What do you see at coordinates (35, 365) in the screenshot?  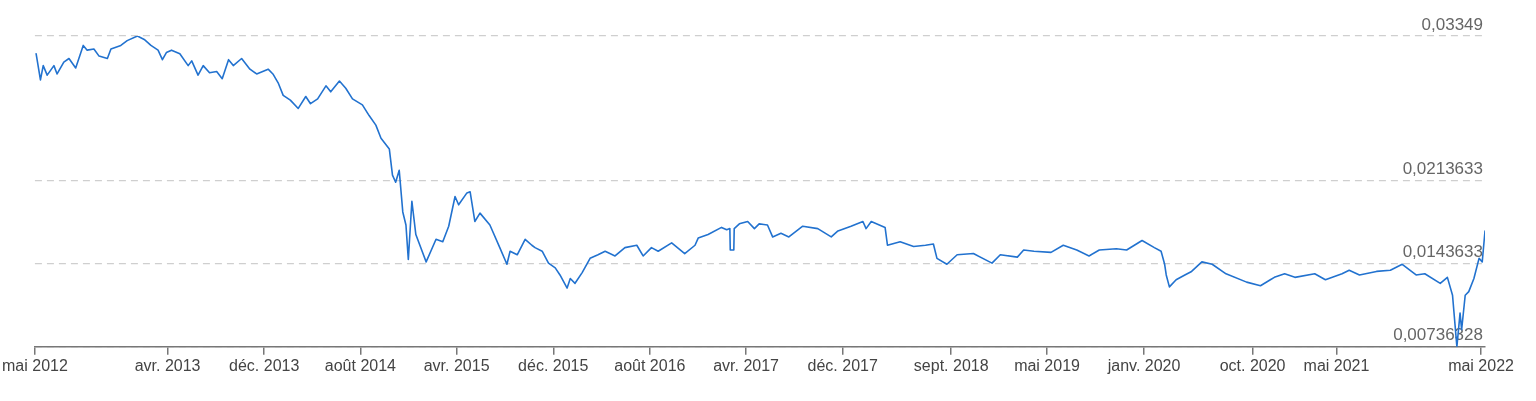 I see `x-tick-label: mai 2012` at bounding box center [35, 365].